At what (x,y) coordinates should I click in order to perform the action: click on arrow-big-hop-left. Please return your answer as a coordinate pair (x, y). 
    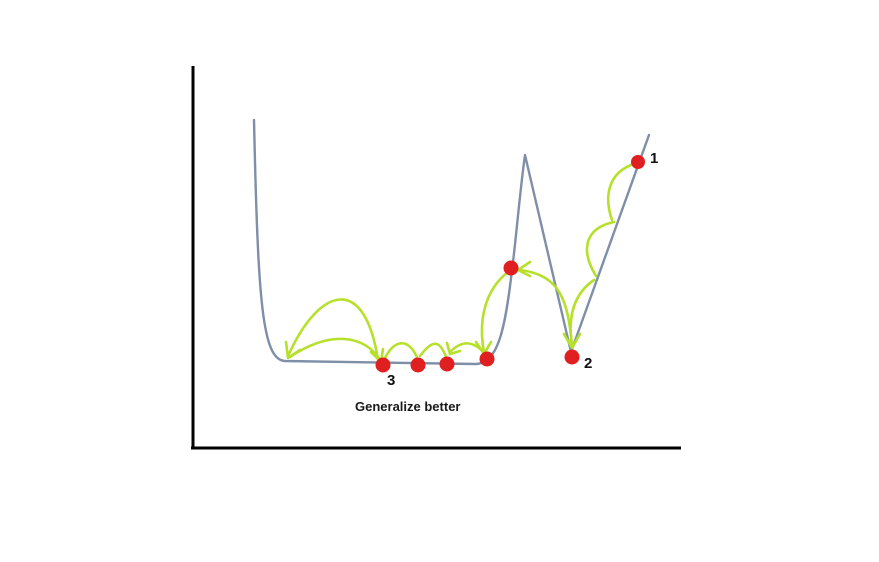
    Looking at the image, I should click on (333, 330).